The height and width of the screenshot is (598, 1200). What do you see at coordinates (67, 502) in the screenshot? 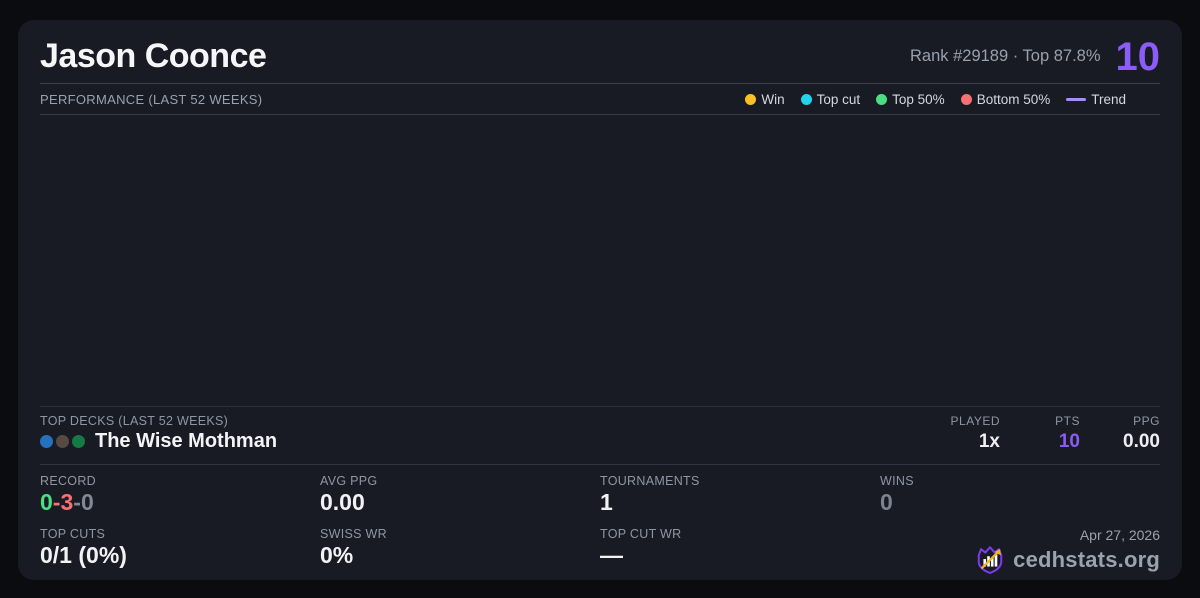
I see `record-losses: 3` at bounding box center [67, 502].